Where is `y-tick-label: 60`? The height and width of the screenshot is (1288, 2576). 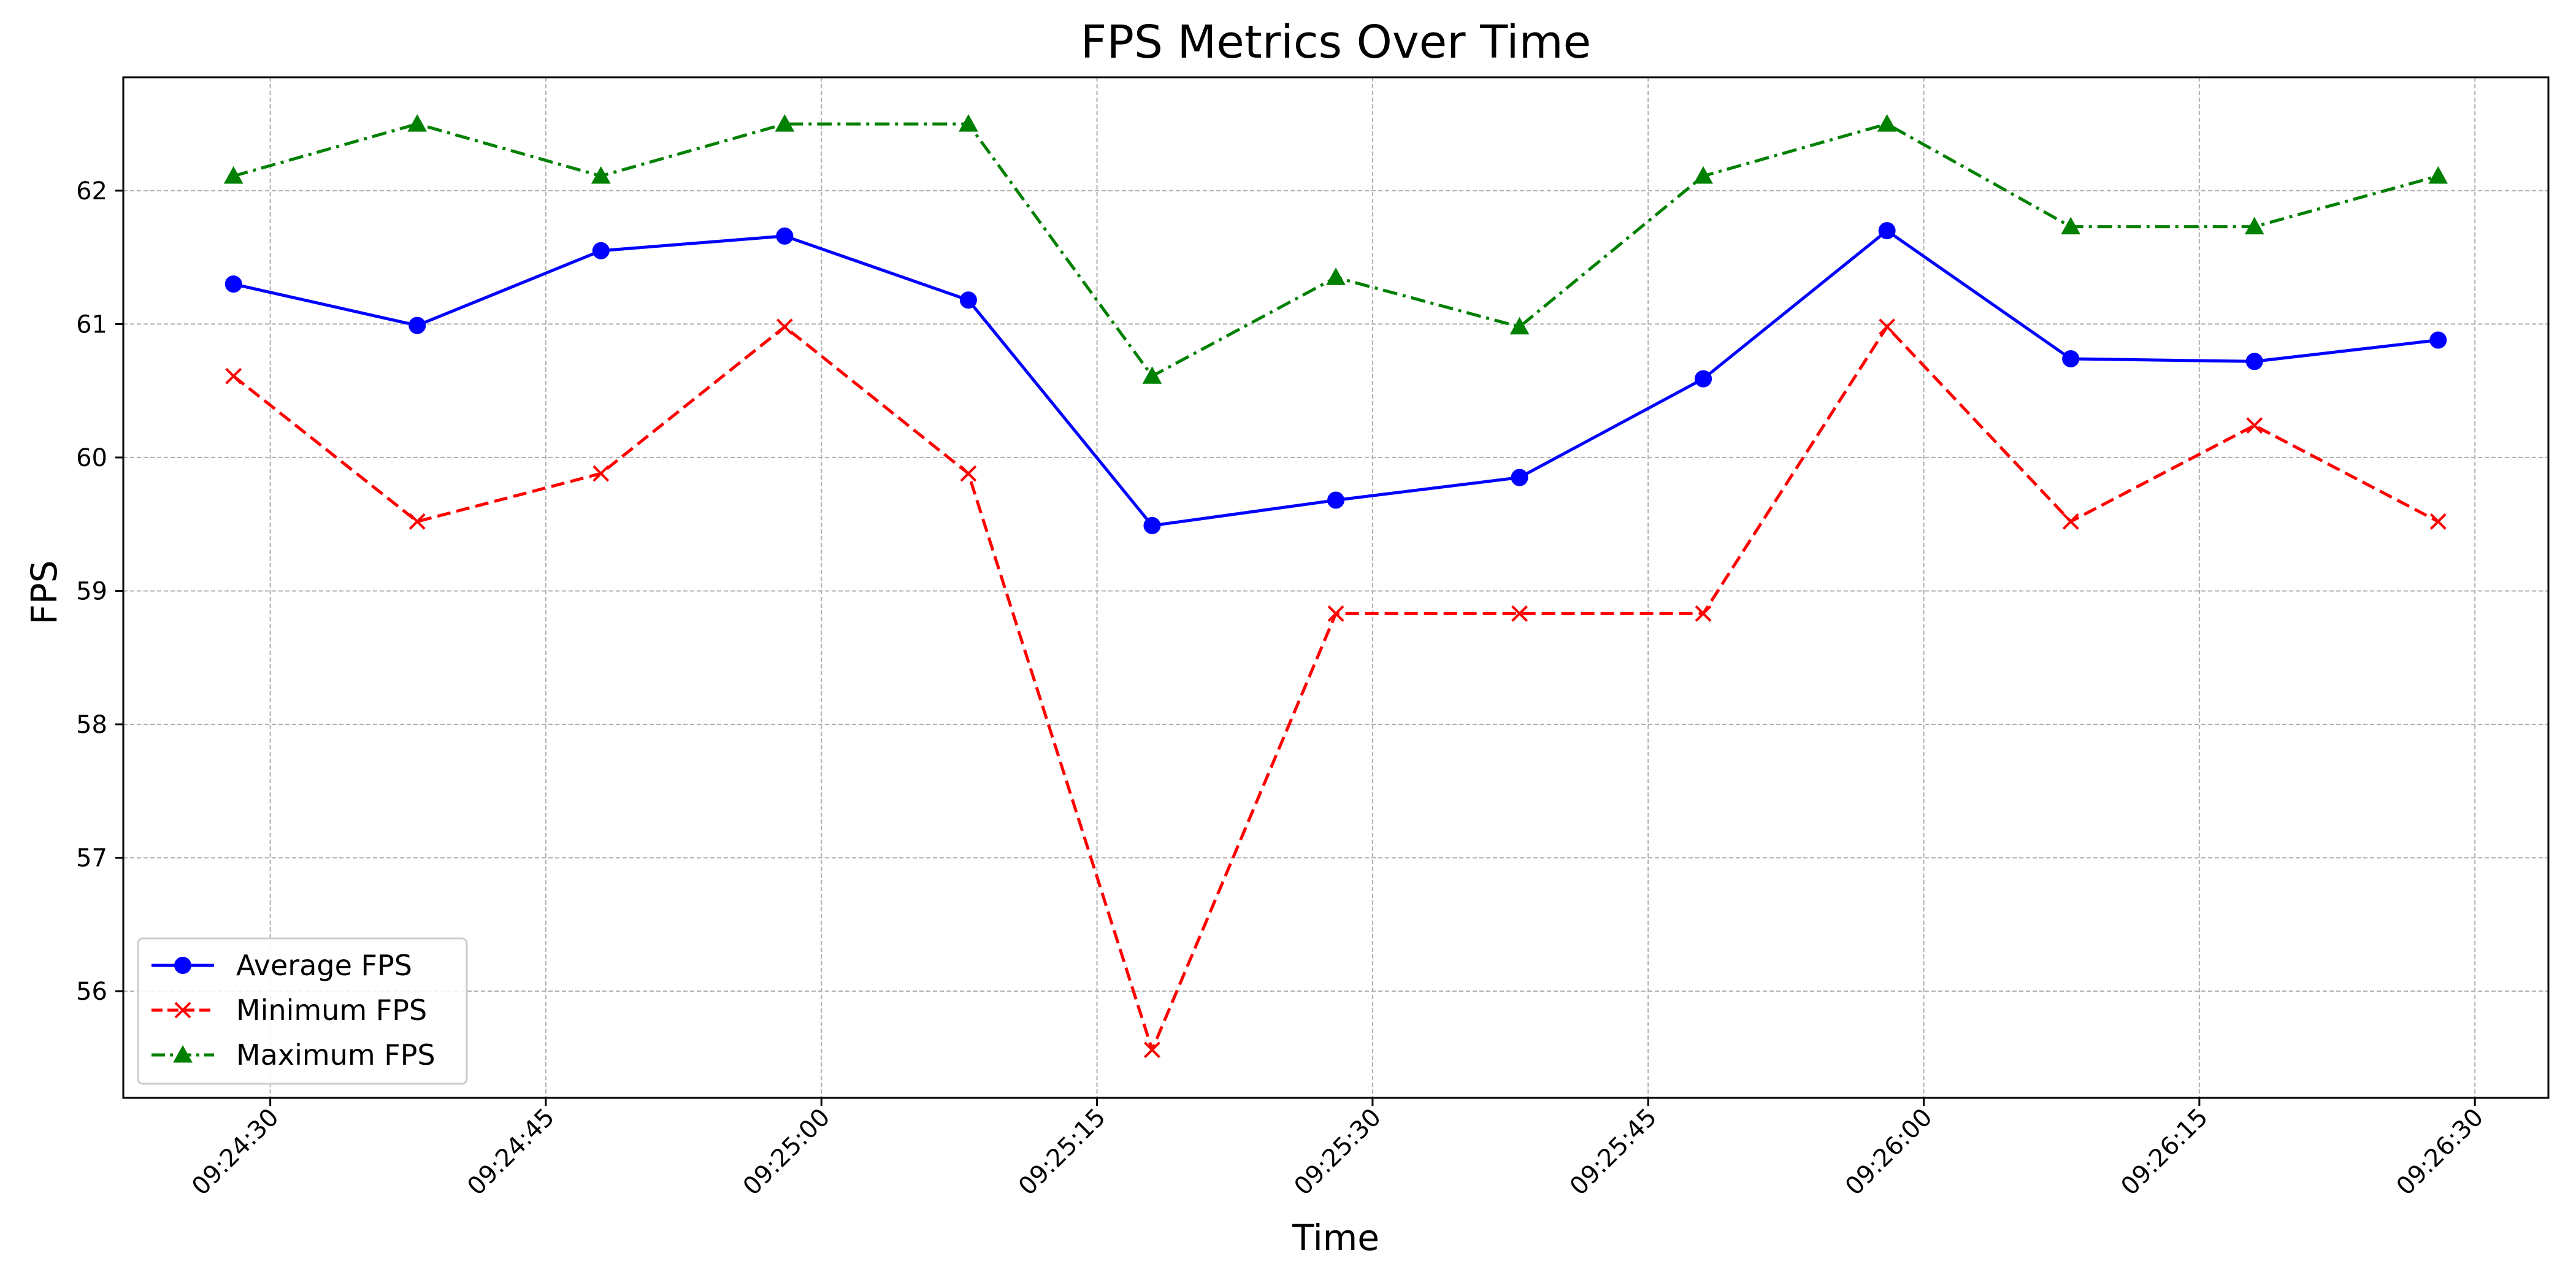
y-tick-label: 60 is located at coordinates (91, 458).